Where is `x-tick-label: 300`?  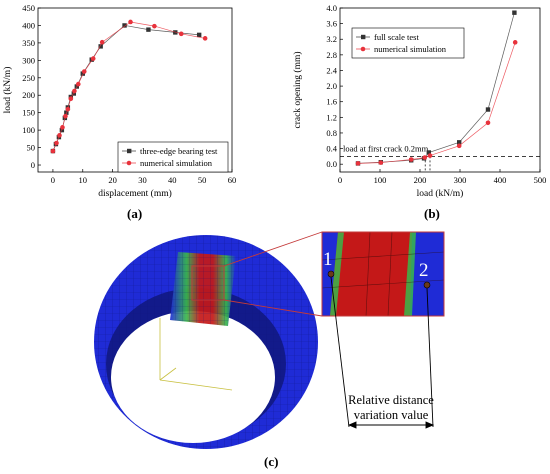
x-tick-label: 300 is located at coordinates (460, 180).